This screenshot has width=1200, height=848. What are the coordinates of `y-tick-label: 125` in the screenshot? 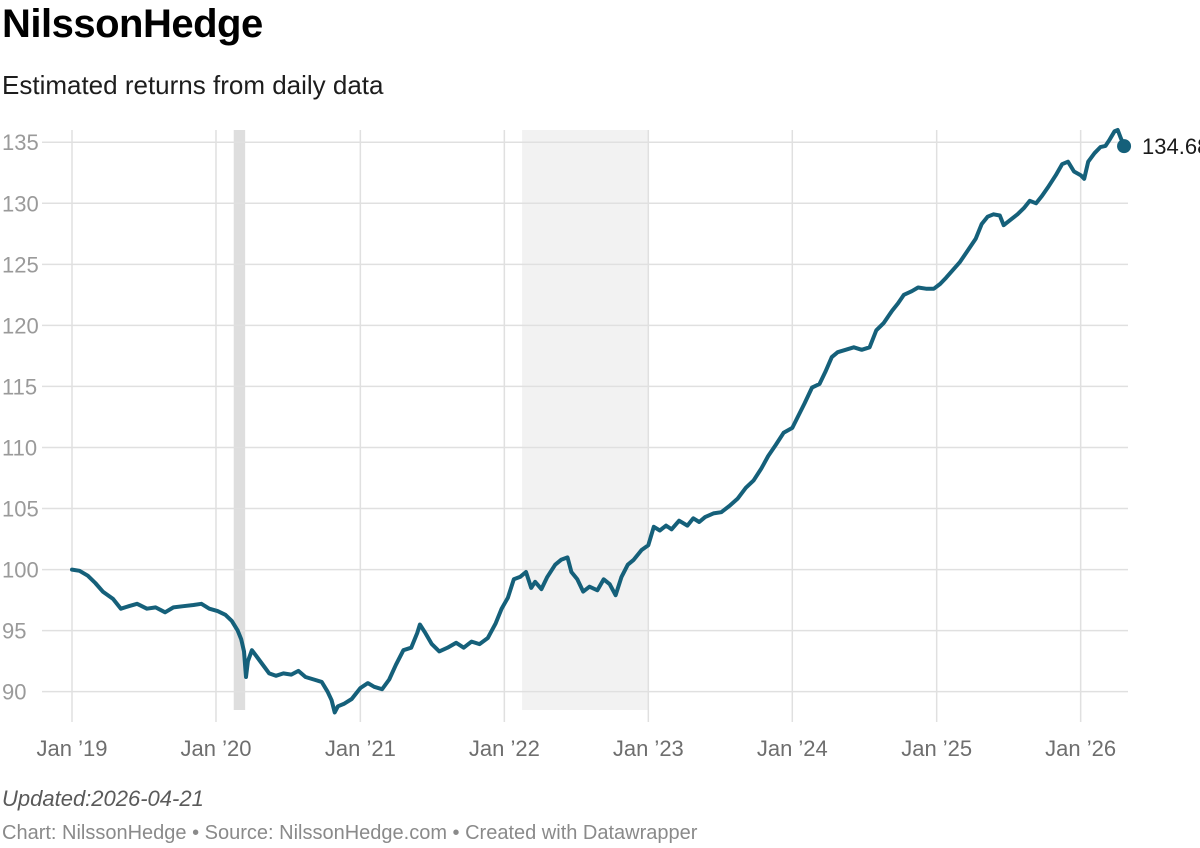 It's located at (20, 264).